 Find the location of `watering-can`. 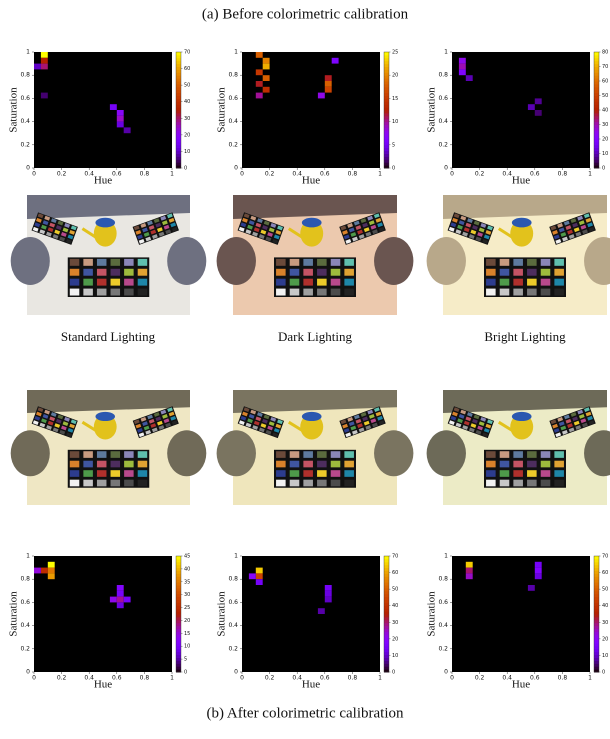

watering-can is located at coordinates (522, 233).